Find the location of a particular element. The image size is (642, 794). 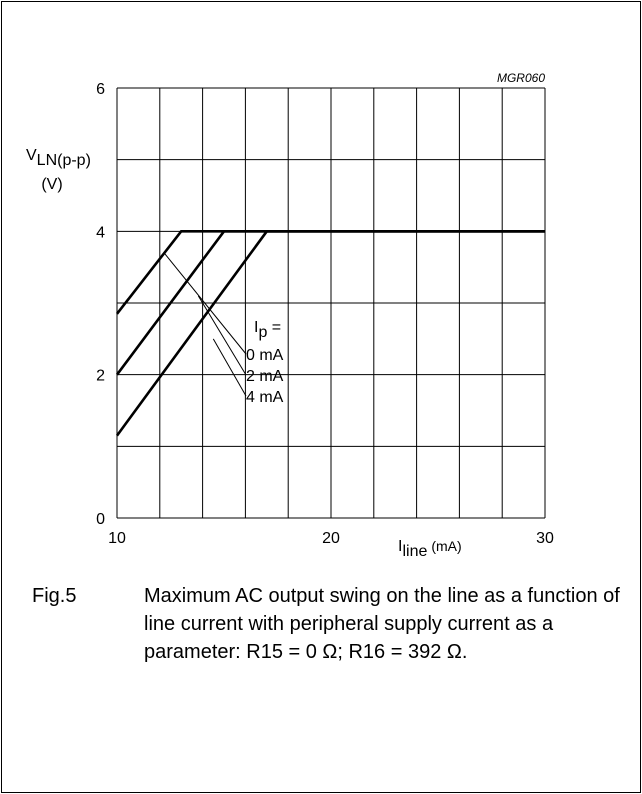

y-tick-label-2: 4 is located at coordinates (100, 232).